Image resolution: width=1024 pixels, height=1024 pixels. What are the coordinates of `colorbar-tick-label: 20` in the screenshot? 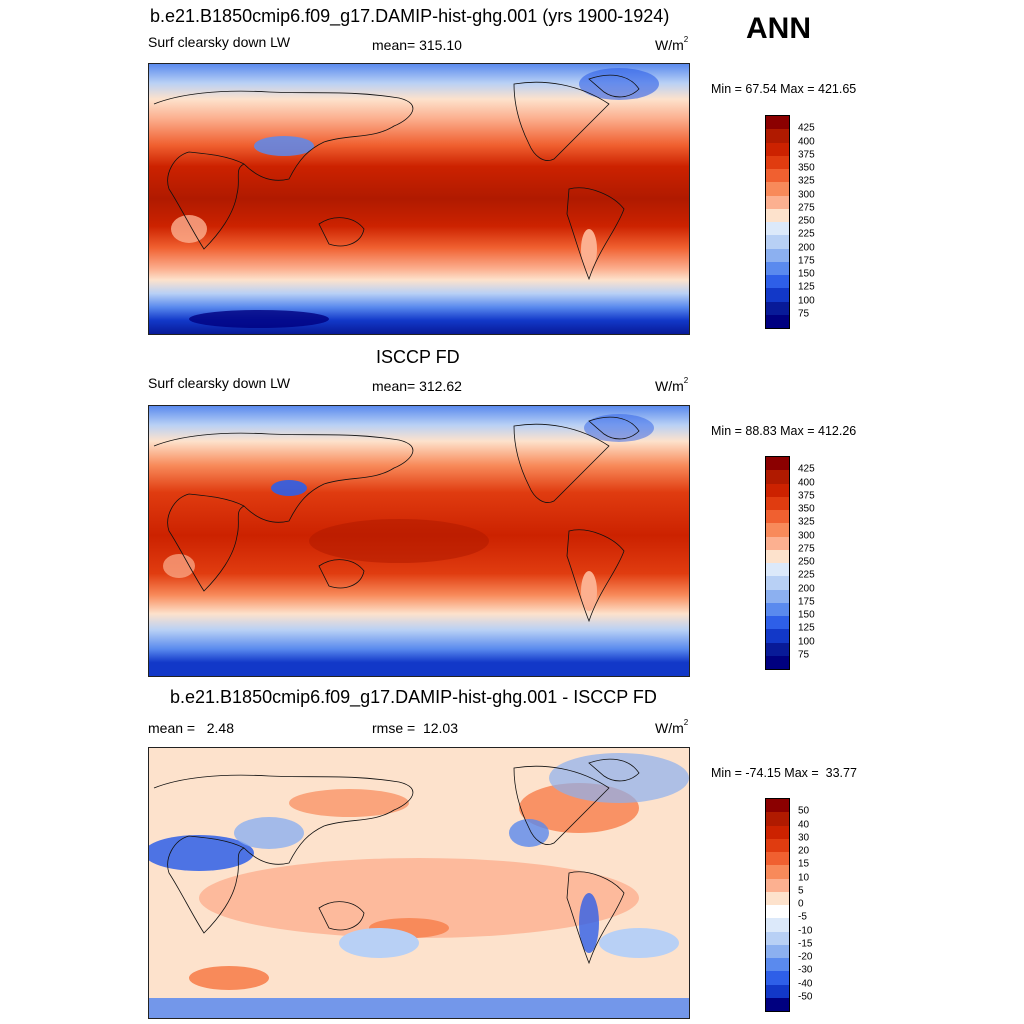 It's located at (804, 851).